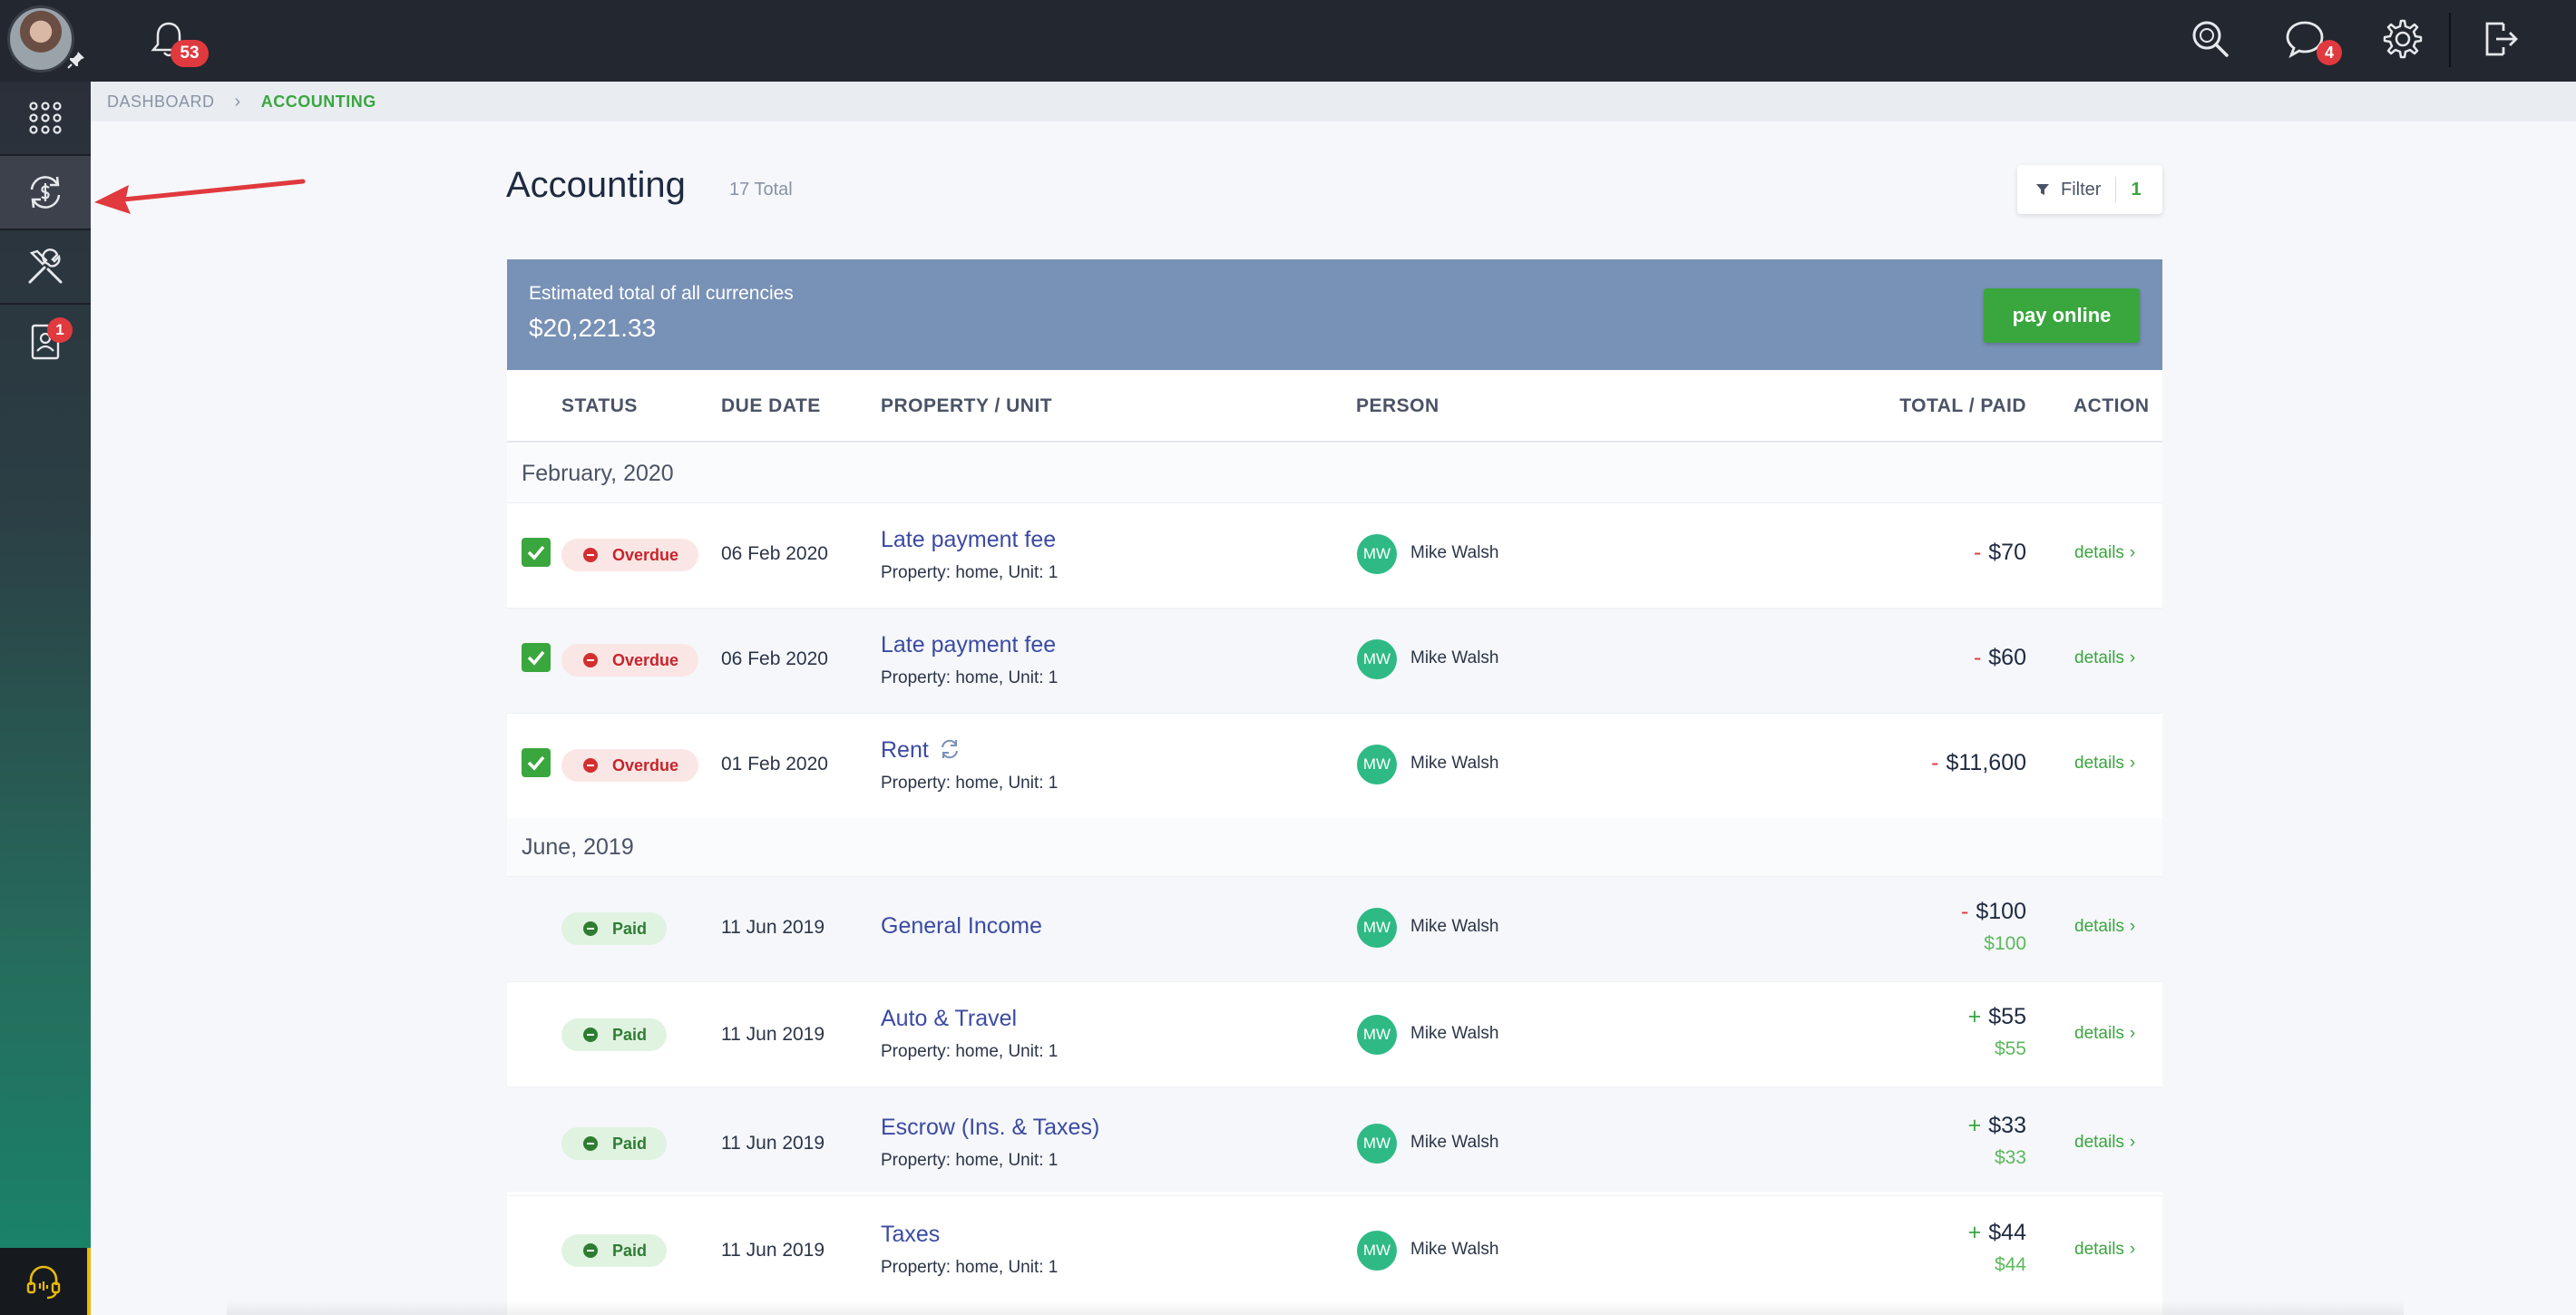 Image resolution: width=2576 pixels, height=1315 pixels. What do you see at coordinates (2401, 39) in the screenshot?
I see `gear-icon` at bounding box center [2401, 39].